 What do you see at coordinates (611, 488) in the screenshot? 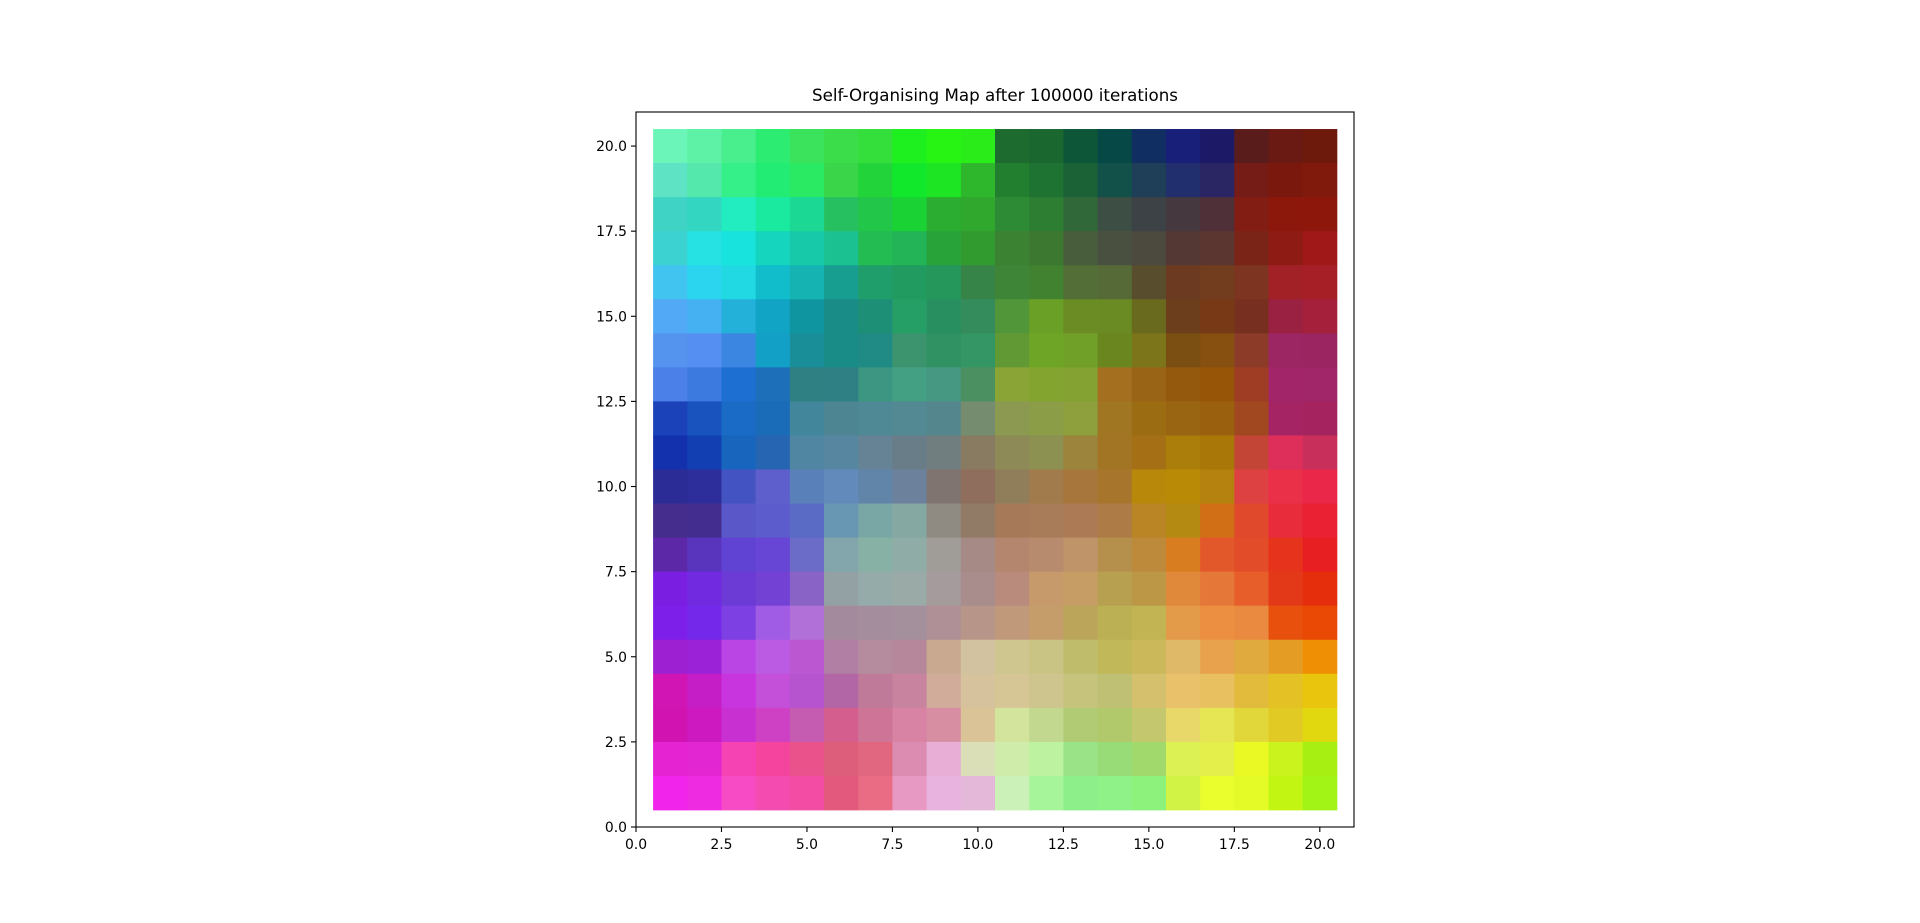
I see `y-tick-label: 10.0` at bounding box center [611, 488].